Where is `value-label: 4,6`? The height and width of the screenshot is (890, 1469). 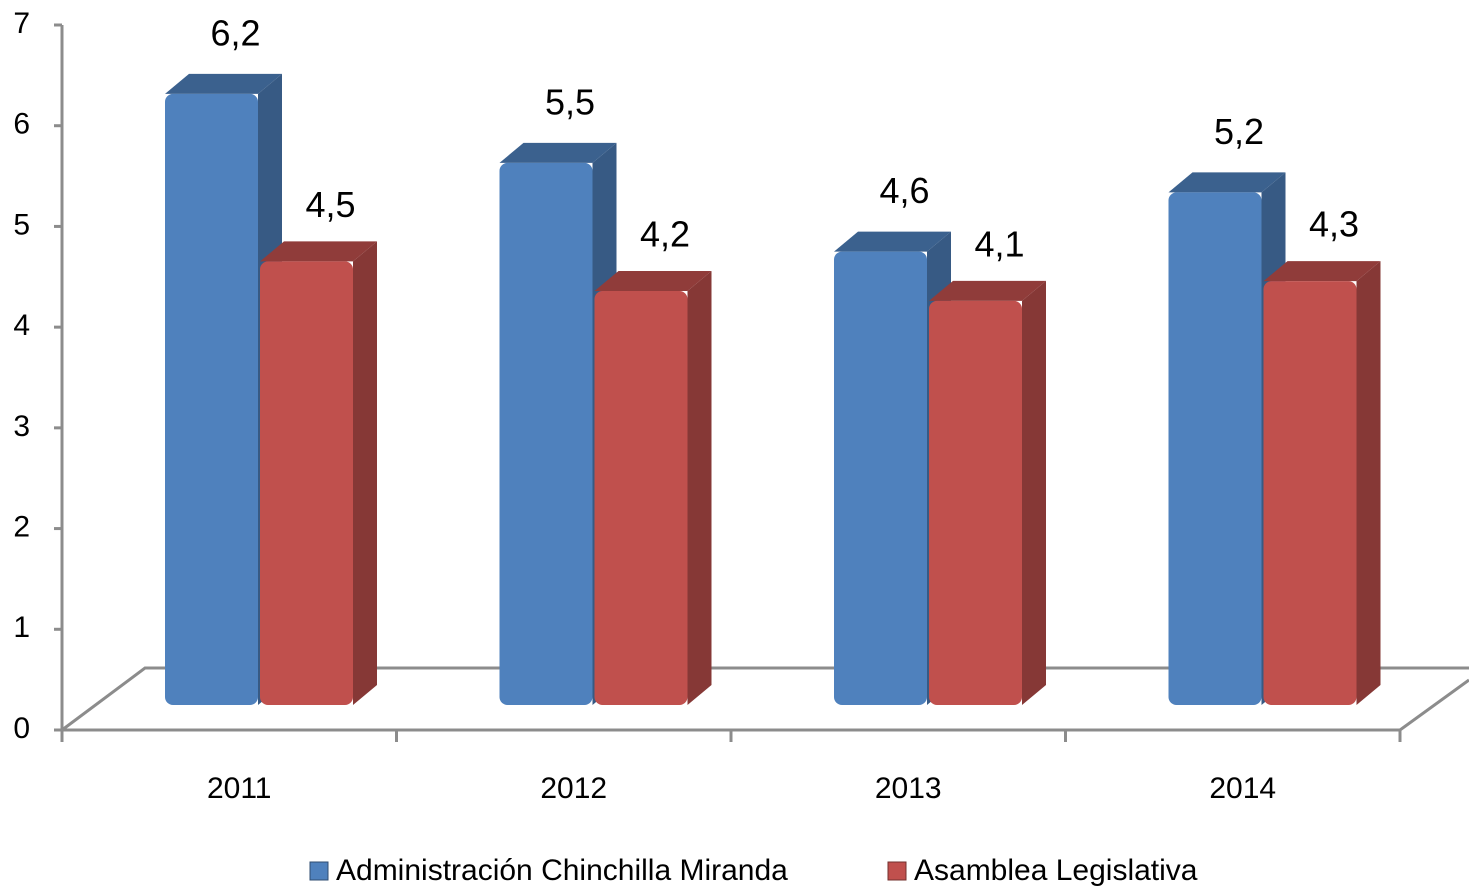
value-label: 4,6 is located at coordinates (904, 190).